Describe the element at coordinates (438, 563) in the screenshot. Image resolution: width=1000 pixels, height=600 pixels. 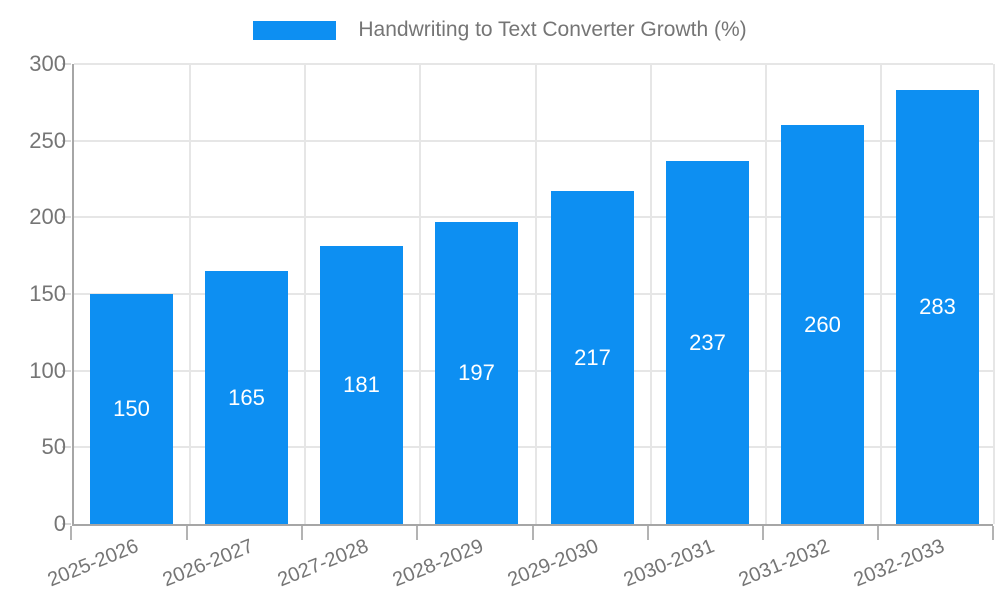
I see `x-tick-label: 2028-2029` at that location.